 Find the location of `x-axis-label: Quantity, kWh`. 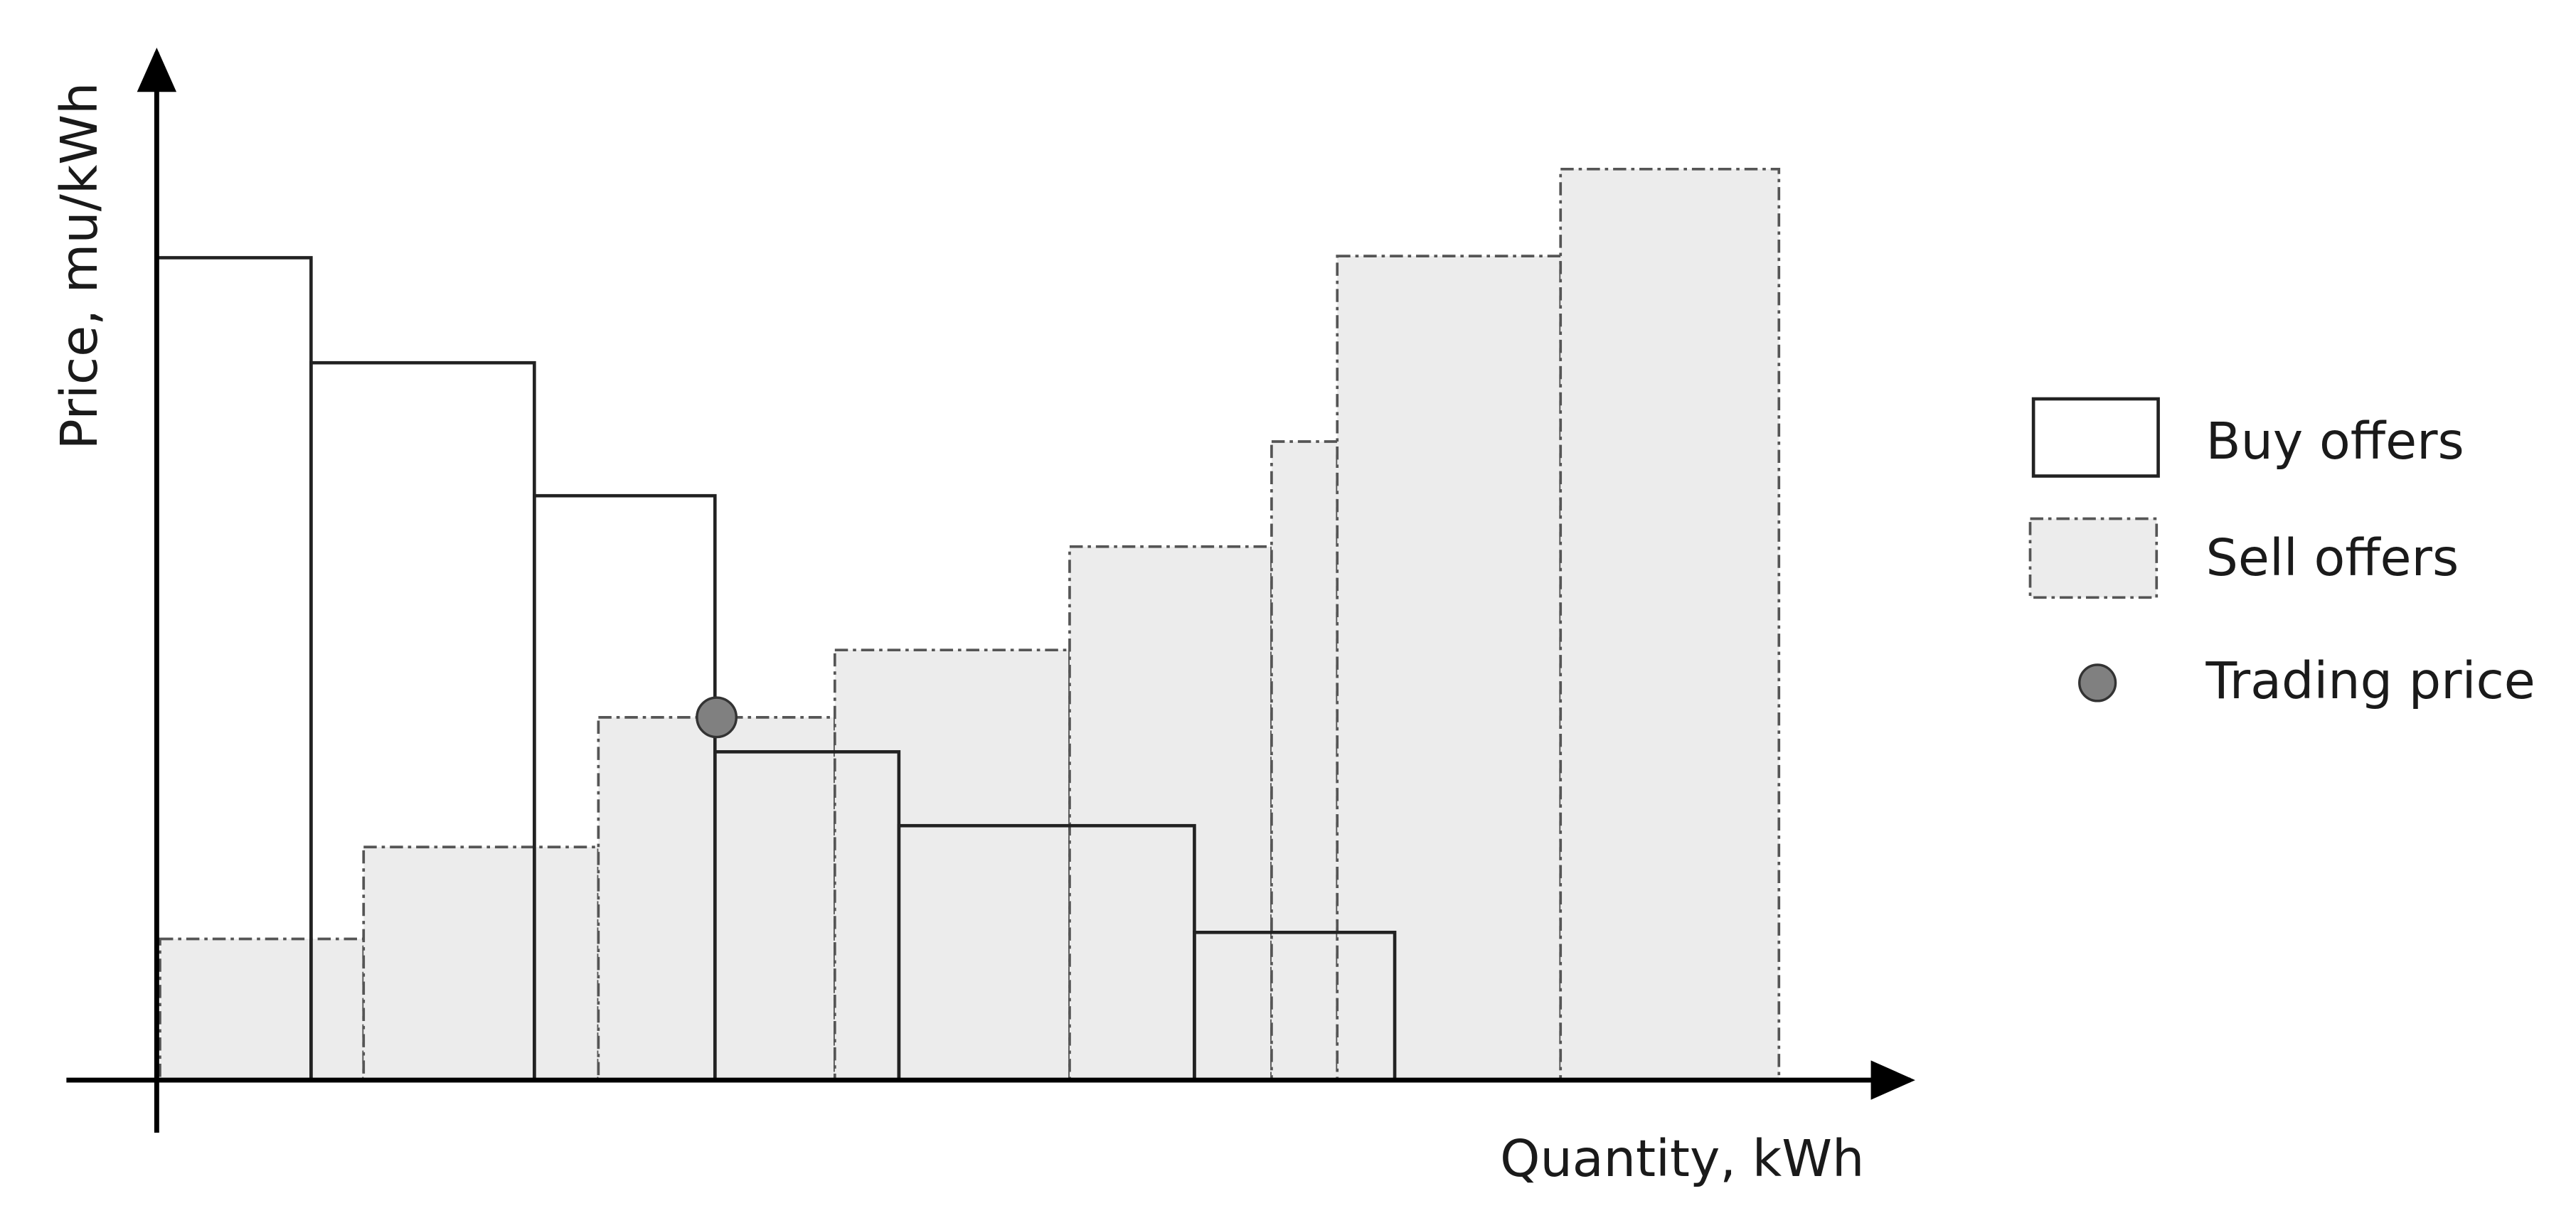

x-axis-label: Quantity, kWh is located at coordinates (1682, 1158).